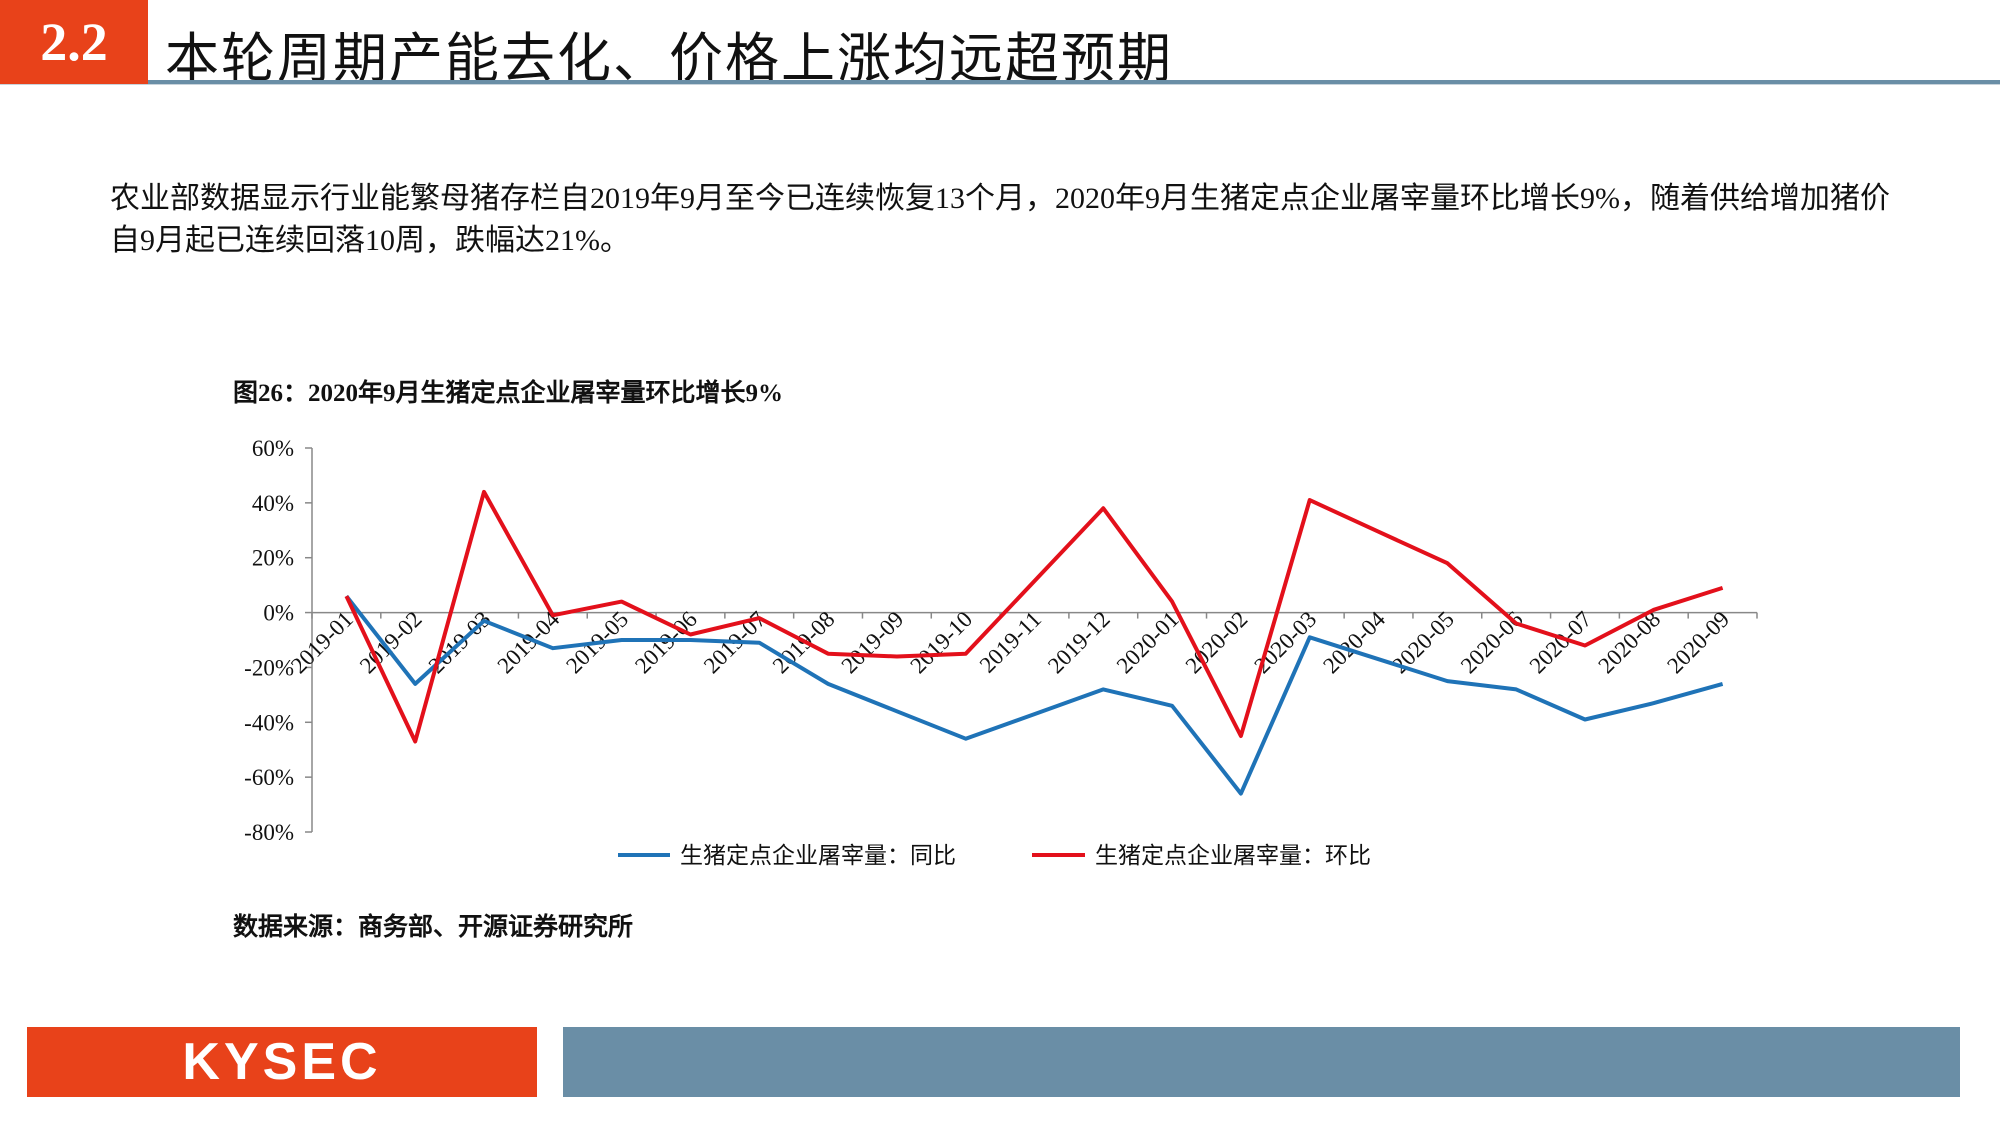  I want to click on y-tick-label: -40%, so click(269, 722).